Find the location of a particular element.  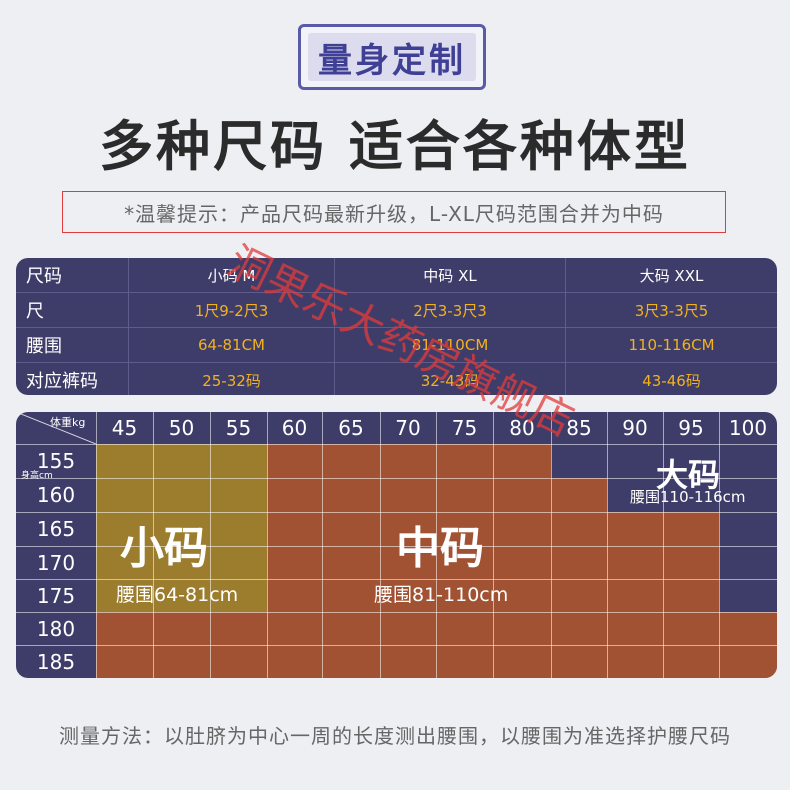

row-value: 1尺9-2尺3 is located at coordinates (232, 310).